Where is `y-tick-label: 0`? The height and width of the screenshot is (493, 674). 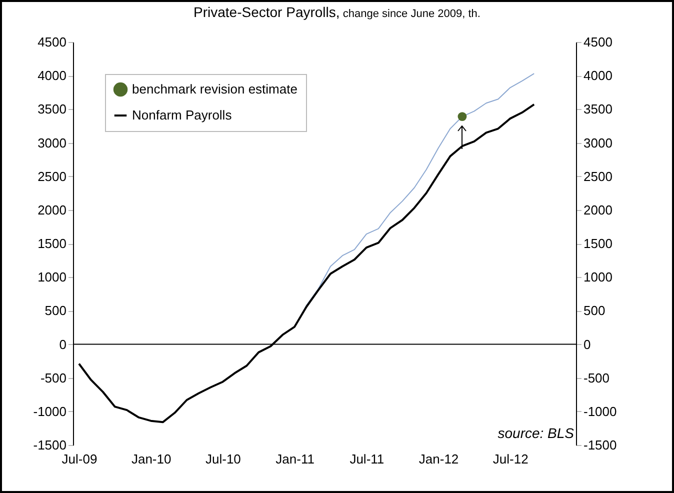
y-tick-label: 0 is located at coordinates (62, 344).